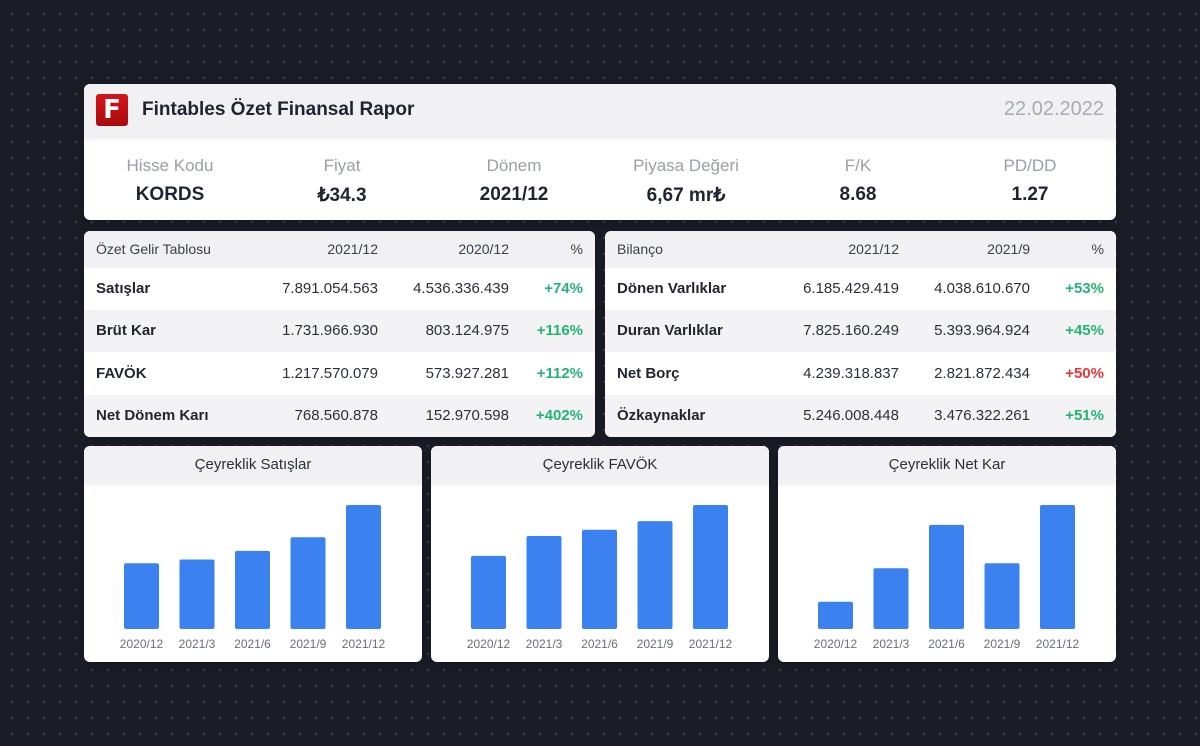 Image resolution: width=1200 pixels, height=746 pixels. I want to click on column-header: Özet Gelir Tablosu, so click(153, 249).